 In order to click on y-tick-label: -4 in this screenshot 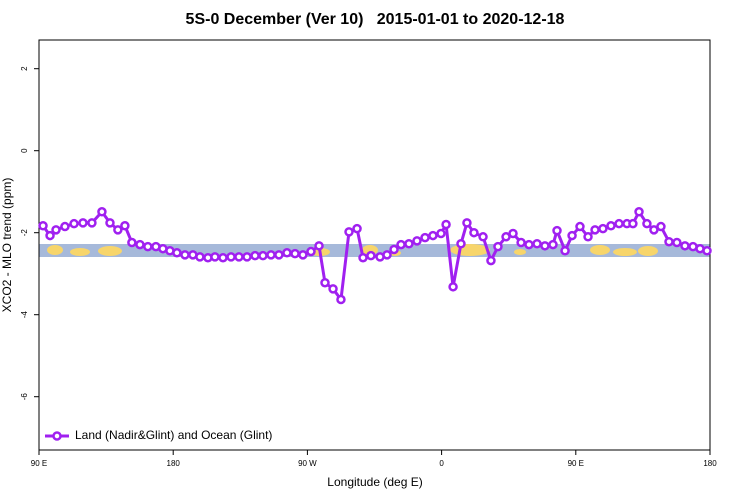, I will do `click(24, 315)`.